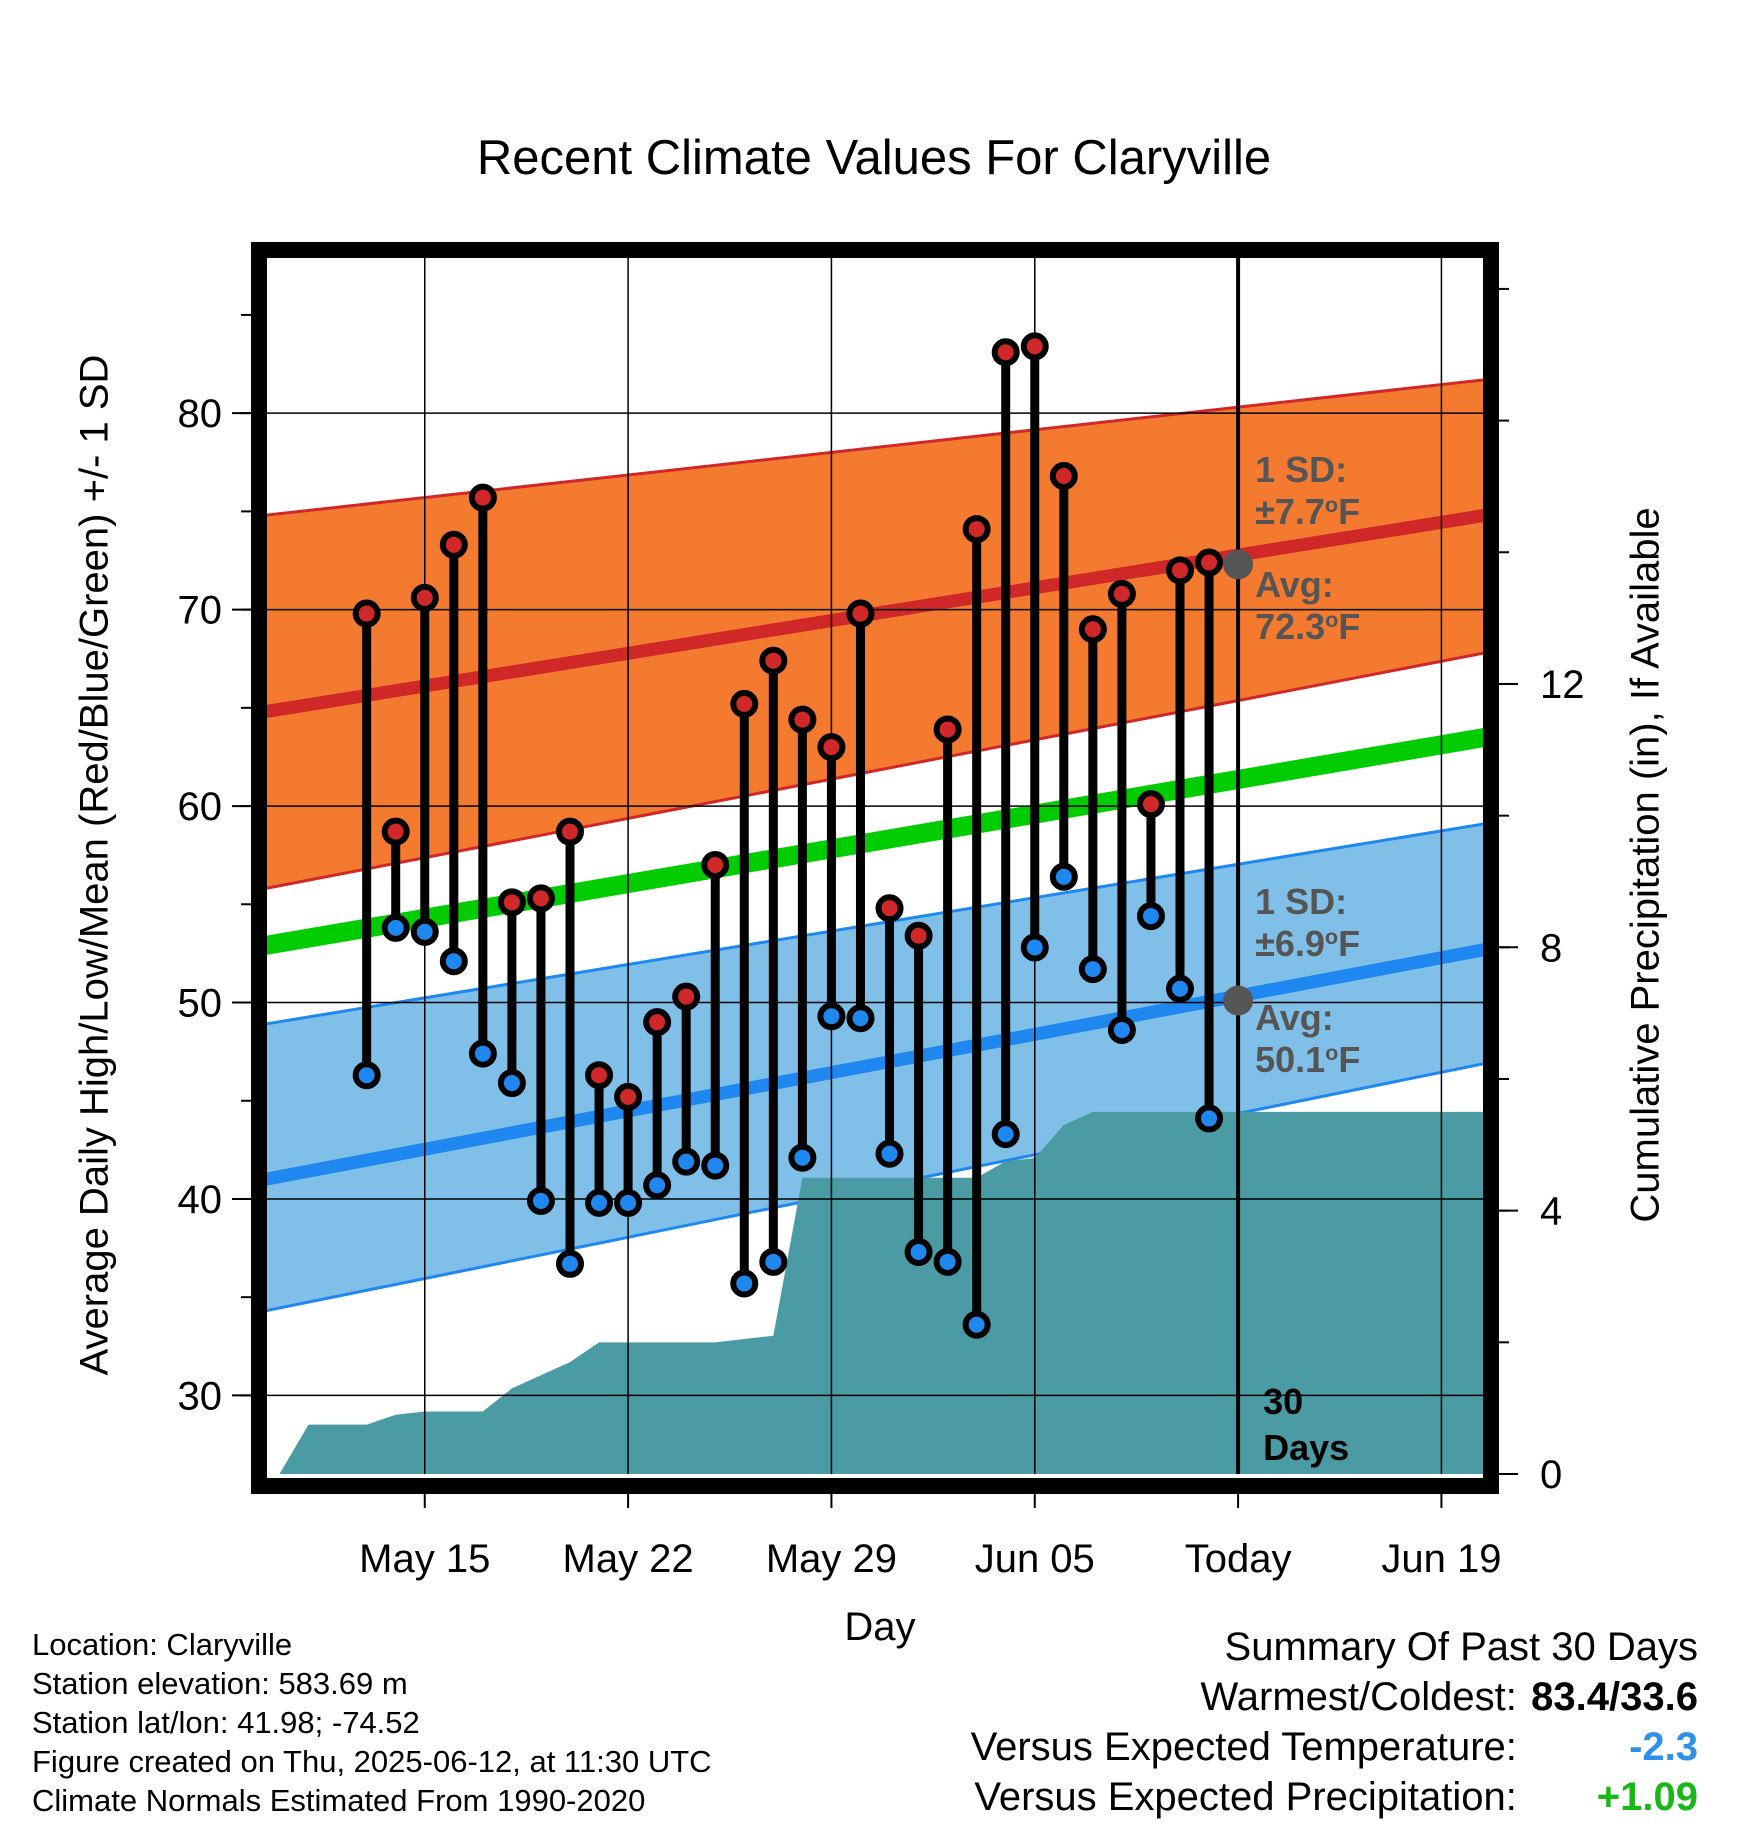 The image size is (1748, 1828). I want to click on summary-heading: Summary Of Past 30 Days, so click(1461, 1647).